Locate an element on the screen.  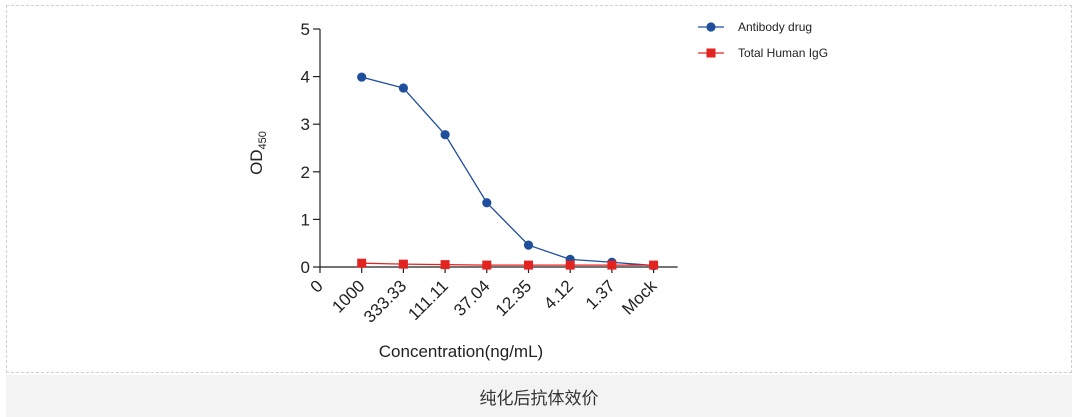
legend-marker-circle is located at coordinates (711, 27).